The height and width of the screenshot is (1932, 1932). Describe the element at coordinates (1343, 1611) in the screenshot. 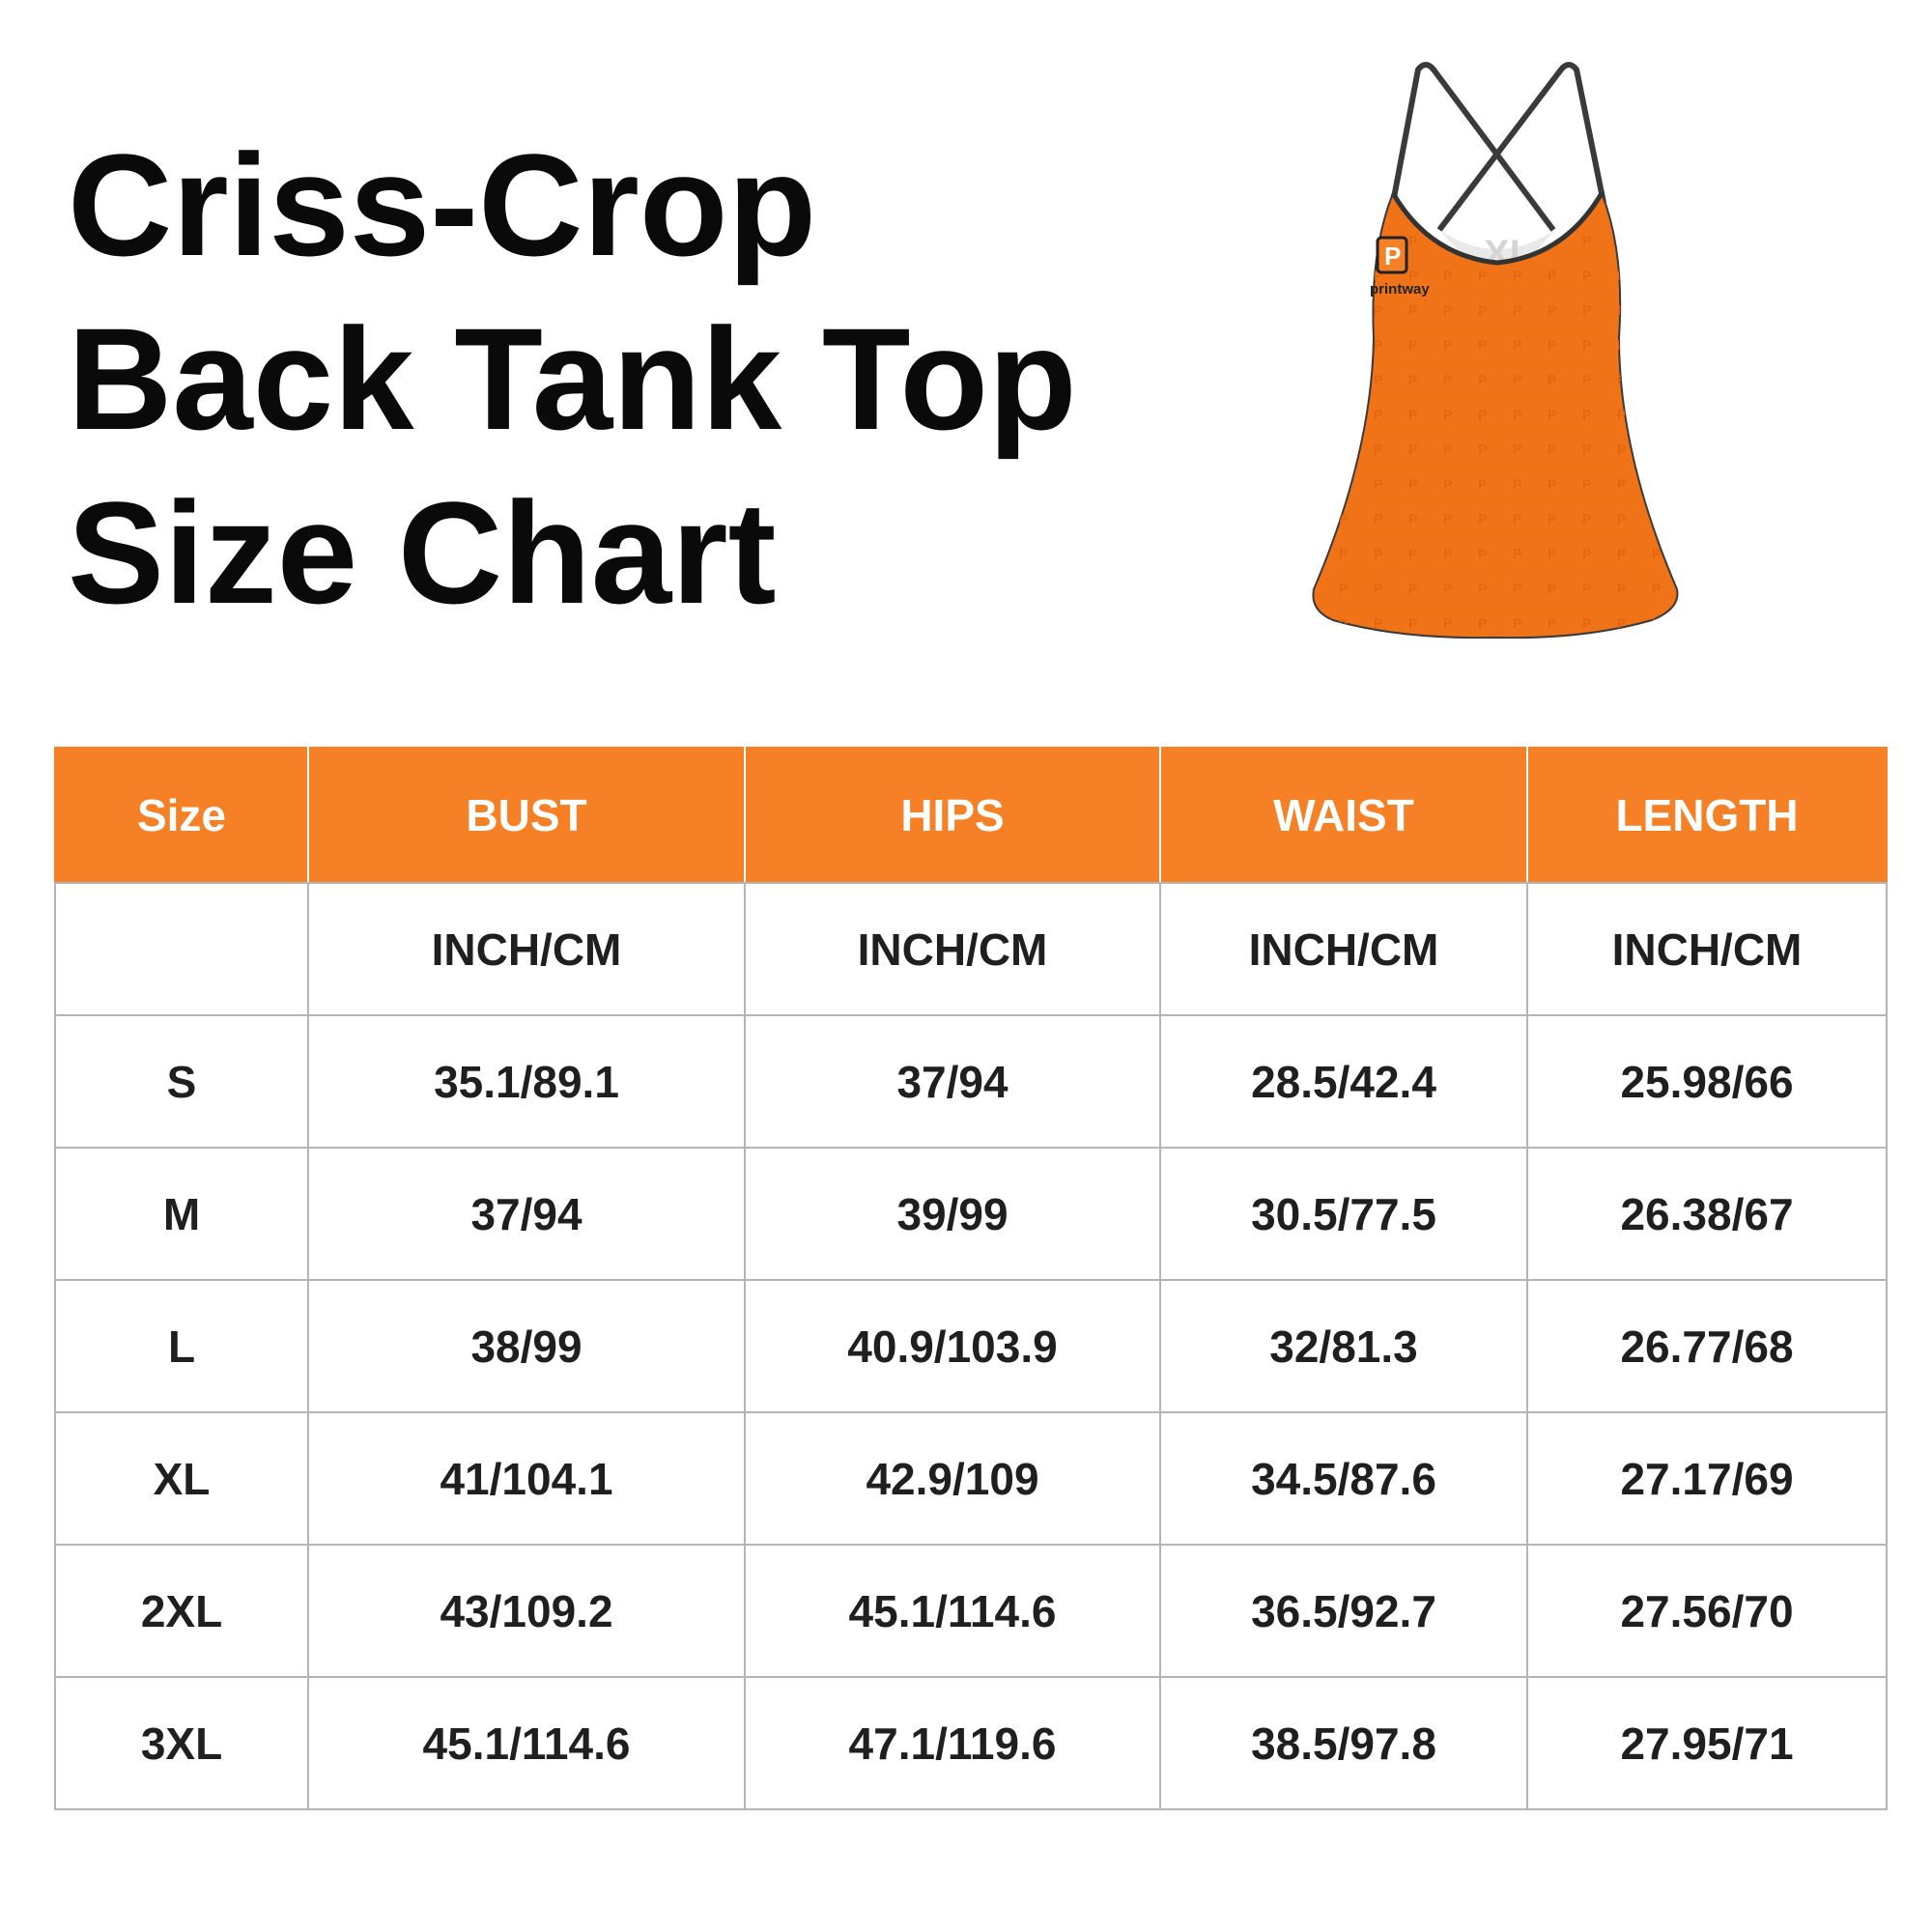

I see `waist-cell: 36.5/92.7` at that location.